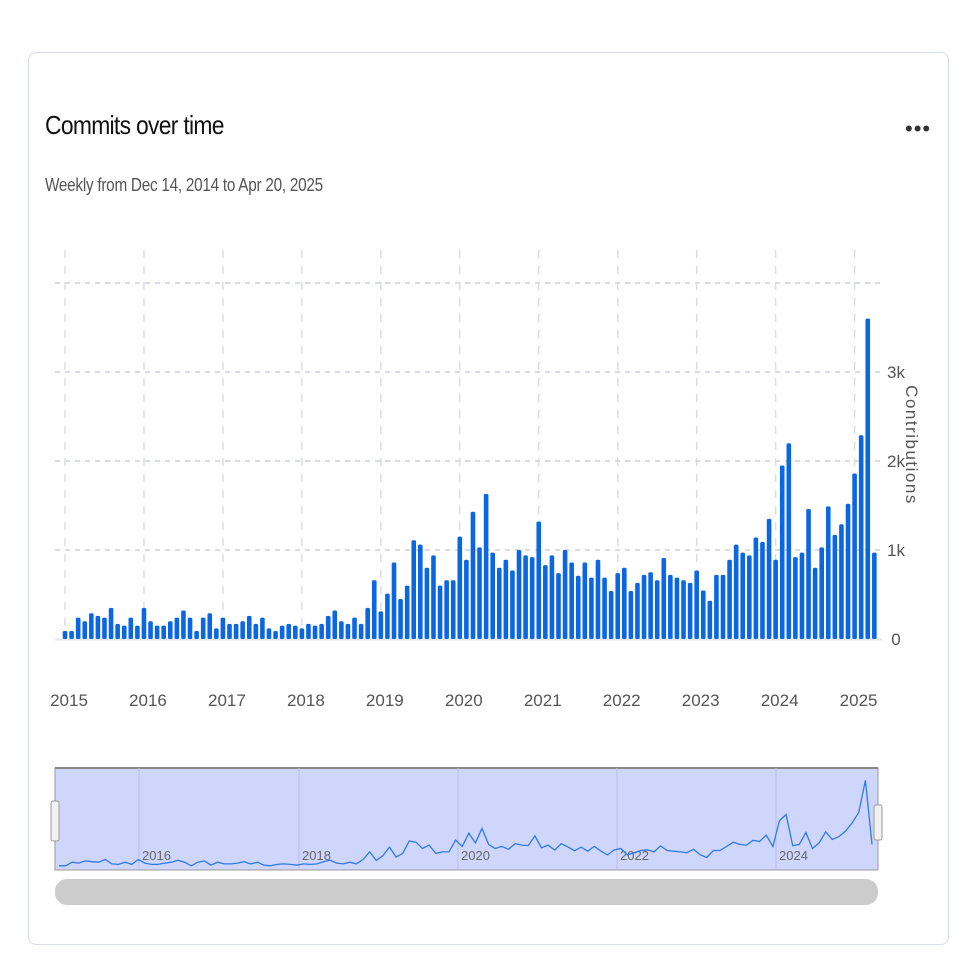 This screenshot has width=980, height=980. I want to click on navigator-scrollbar, so click(466, 892).